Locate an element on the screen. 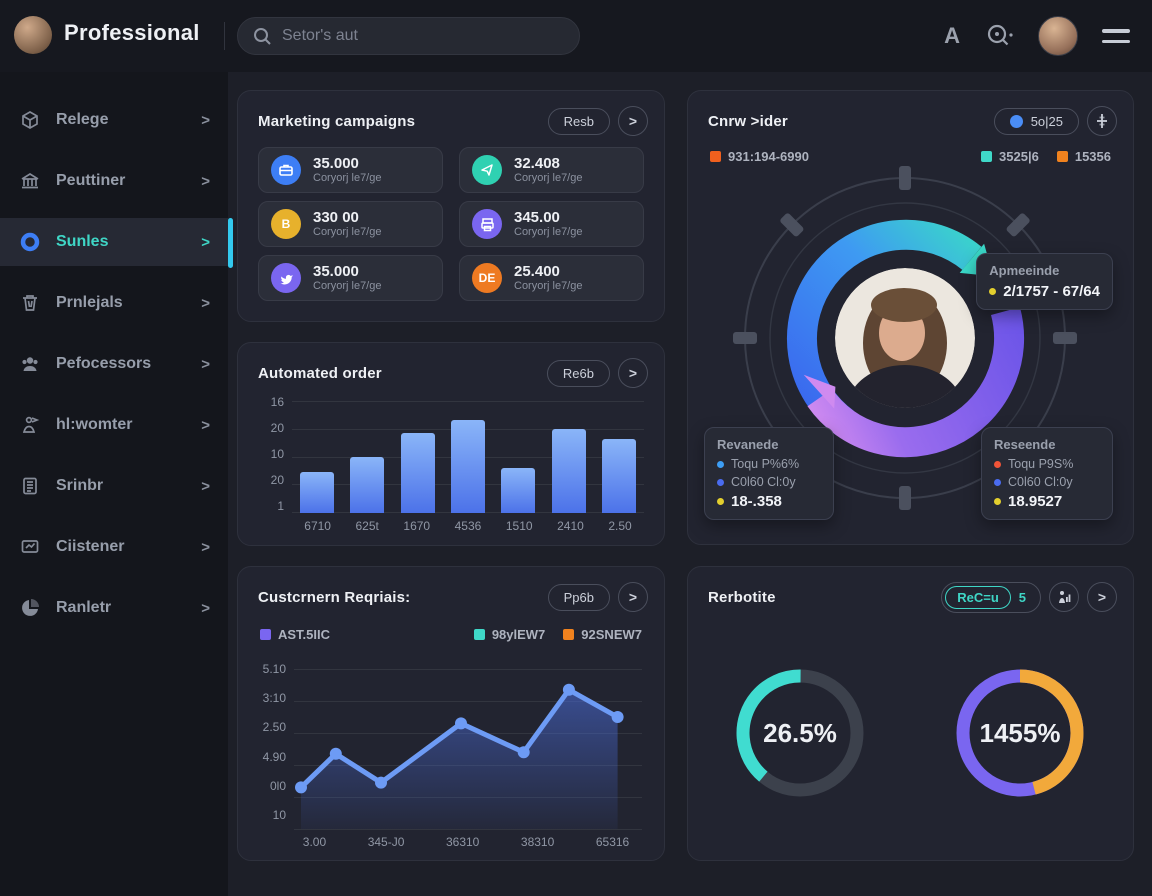  data-points is located at coordinates (459, 738).